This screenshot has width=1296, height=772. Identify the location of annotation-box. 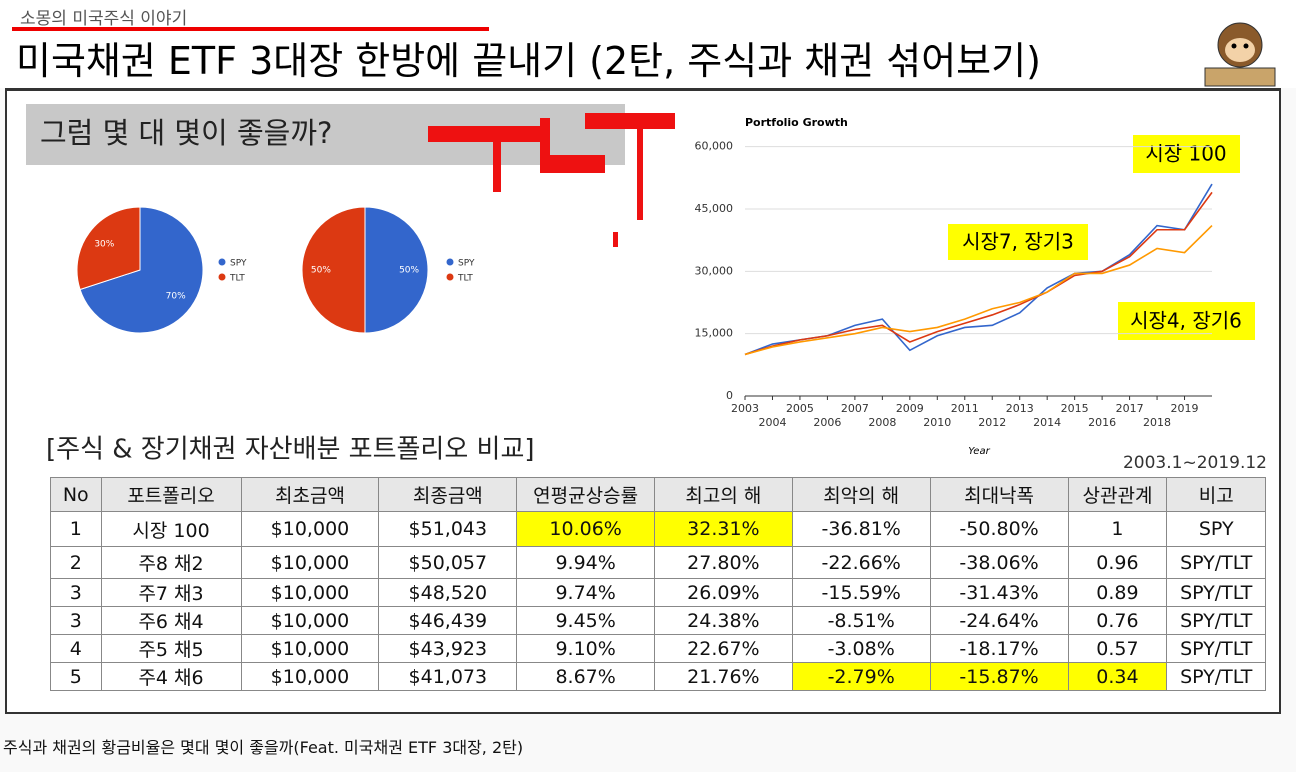
(1186, 154).